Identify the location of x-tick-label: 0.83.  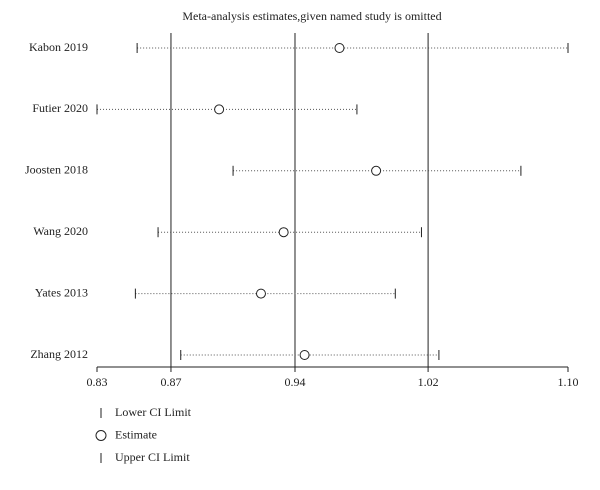
(97, 382).